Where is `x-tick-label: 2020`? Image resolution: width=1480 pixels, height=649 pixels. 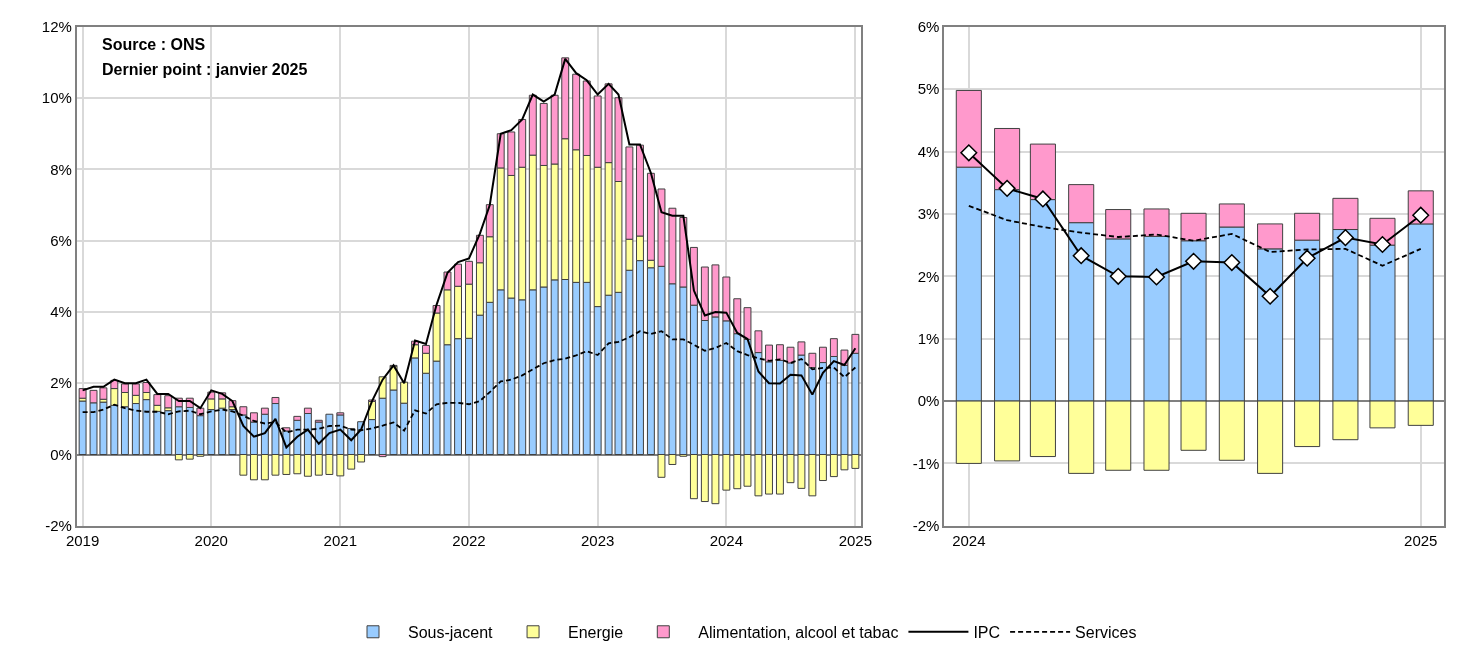 x-tick-label: 2020 is located at coordinates (211, 540).